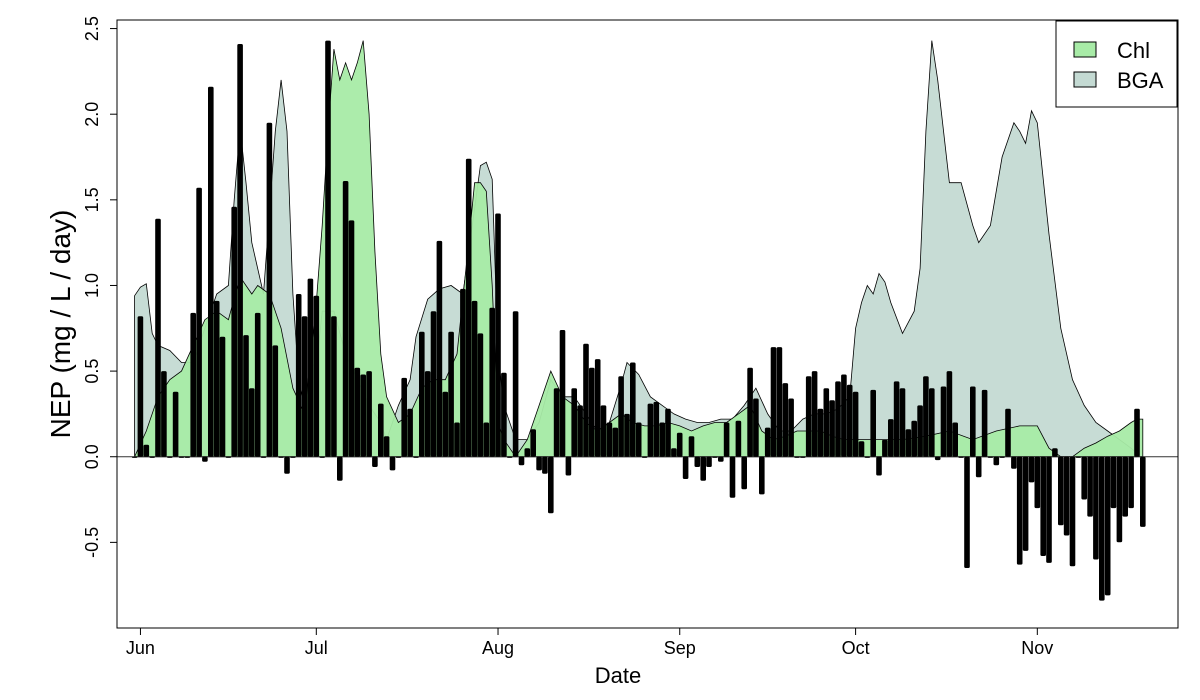  Describe the element at coordinates (92, 371) in the screenshot. I see `y-tick-label: 0.5` at that location.